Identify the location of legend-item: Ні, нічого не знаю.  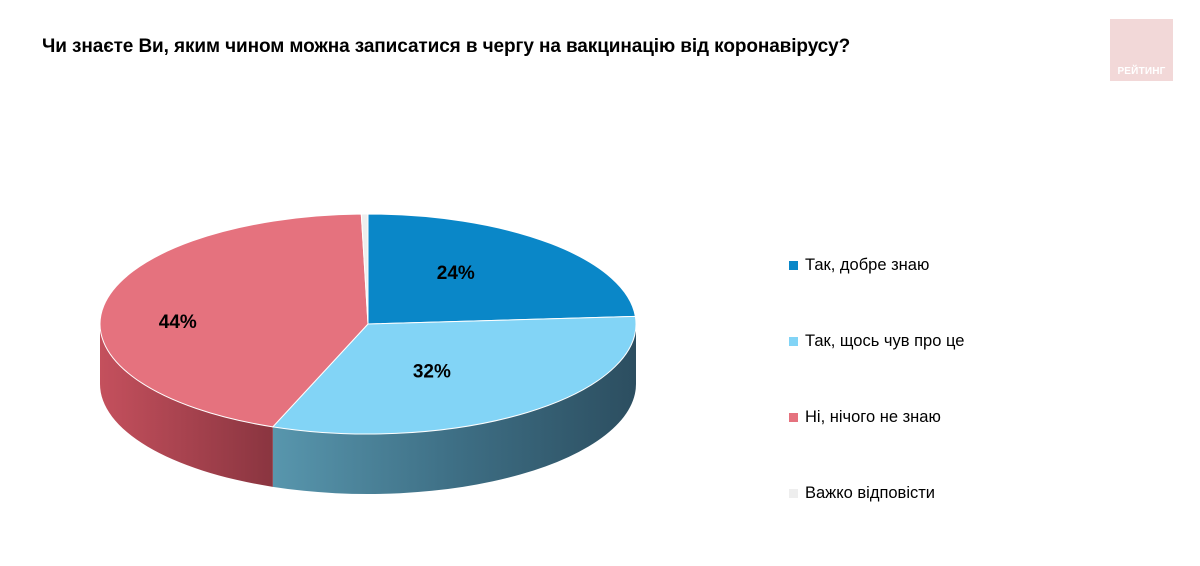
(876, 417).